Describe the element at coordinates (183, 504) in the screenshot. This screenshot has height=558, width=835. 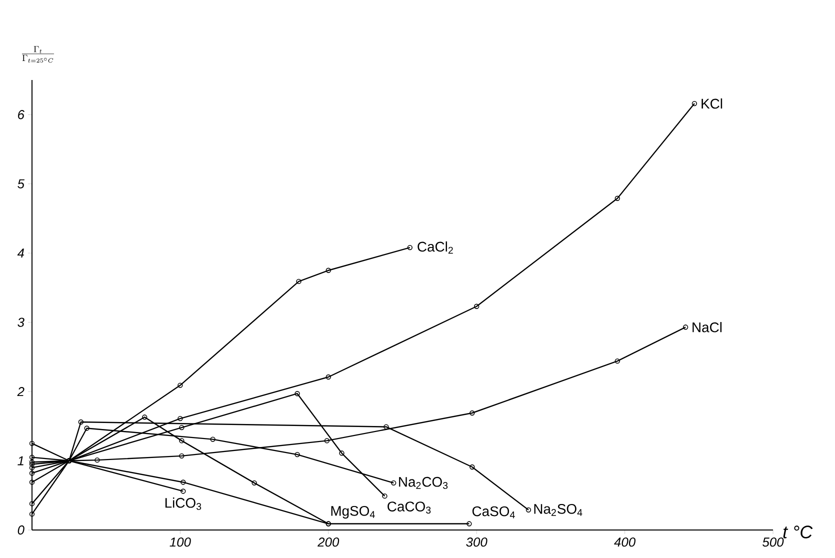
I see `series-label: LiCO$_{3}$` at that location.